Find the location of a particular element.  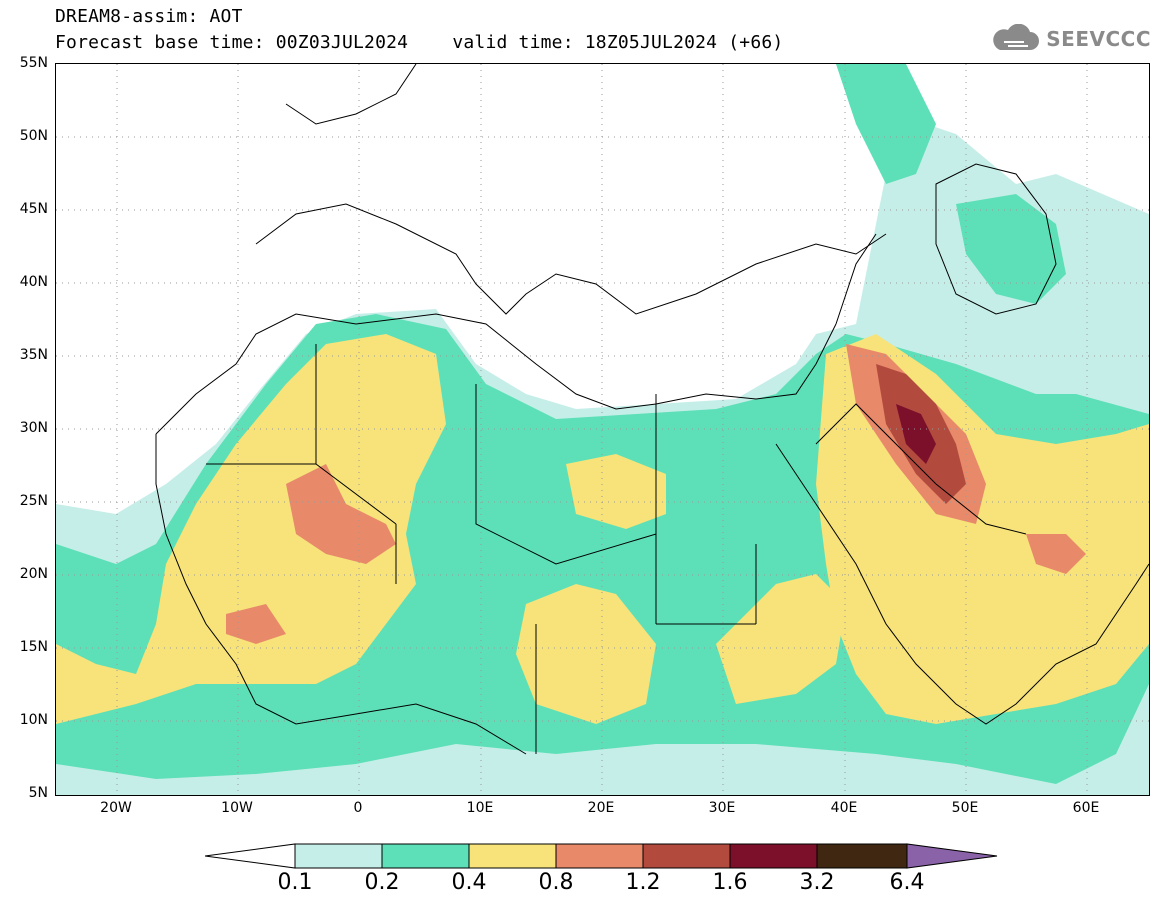

logo-text: SEEVCCC is located at coordinates (1098, 39).